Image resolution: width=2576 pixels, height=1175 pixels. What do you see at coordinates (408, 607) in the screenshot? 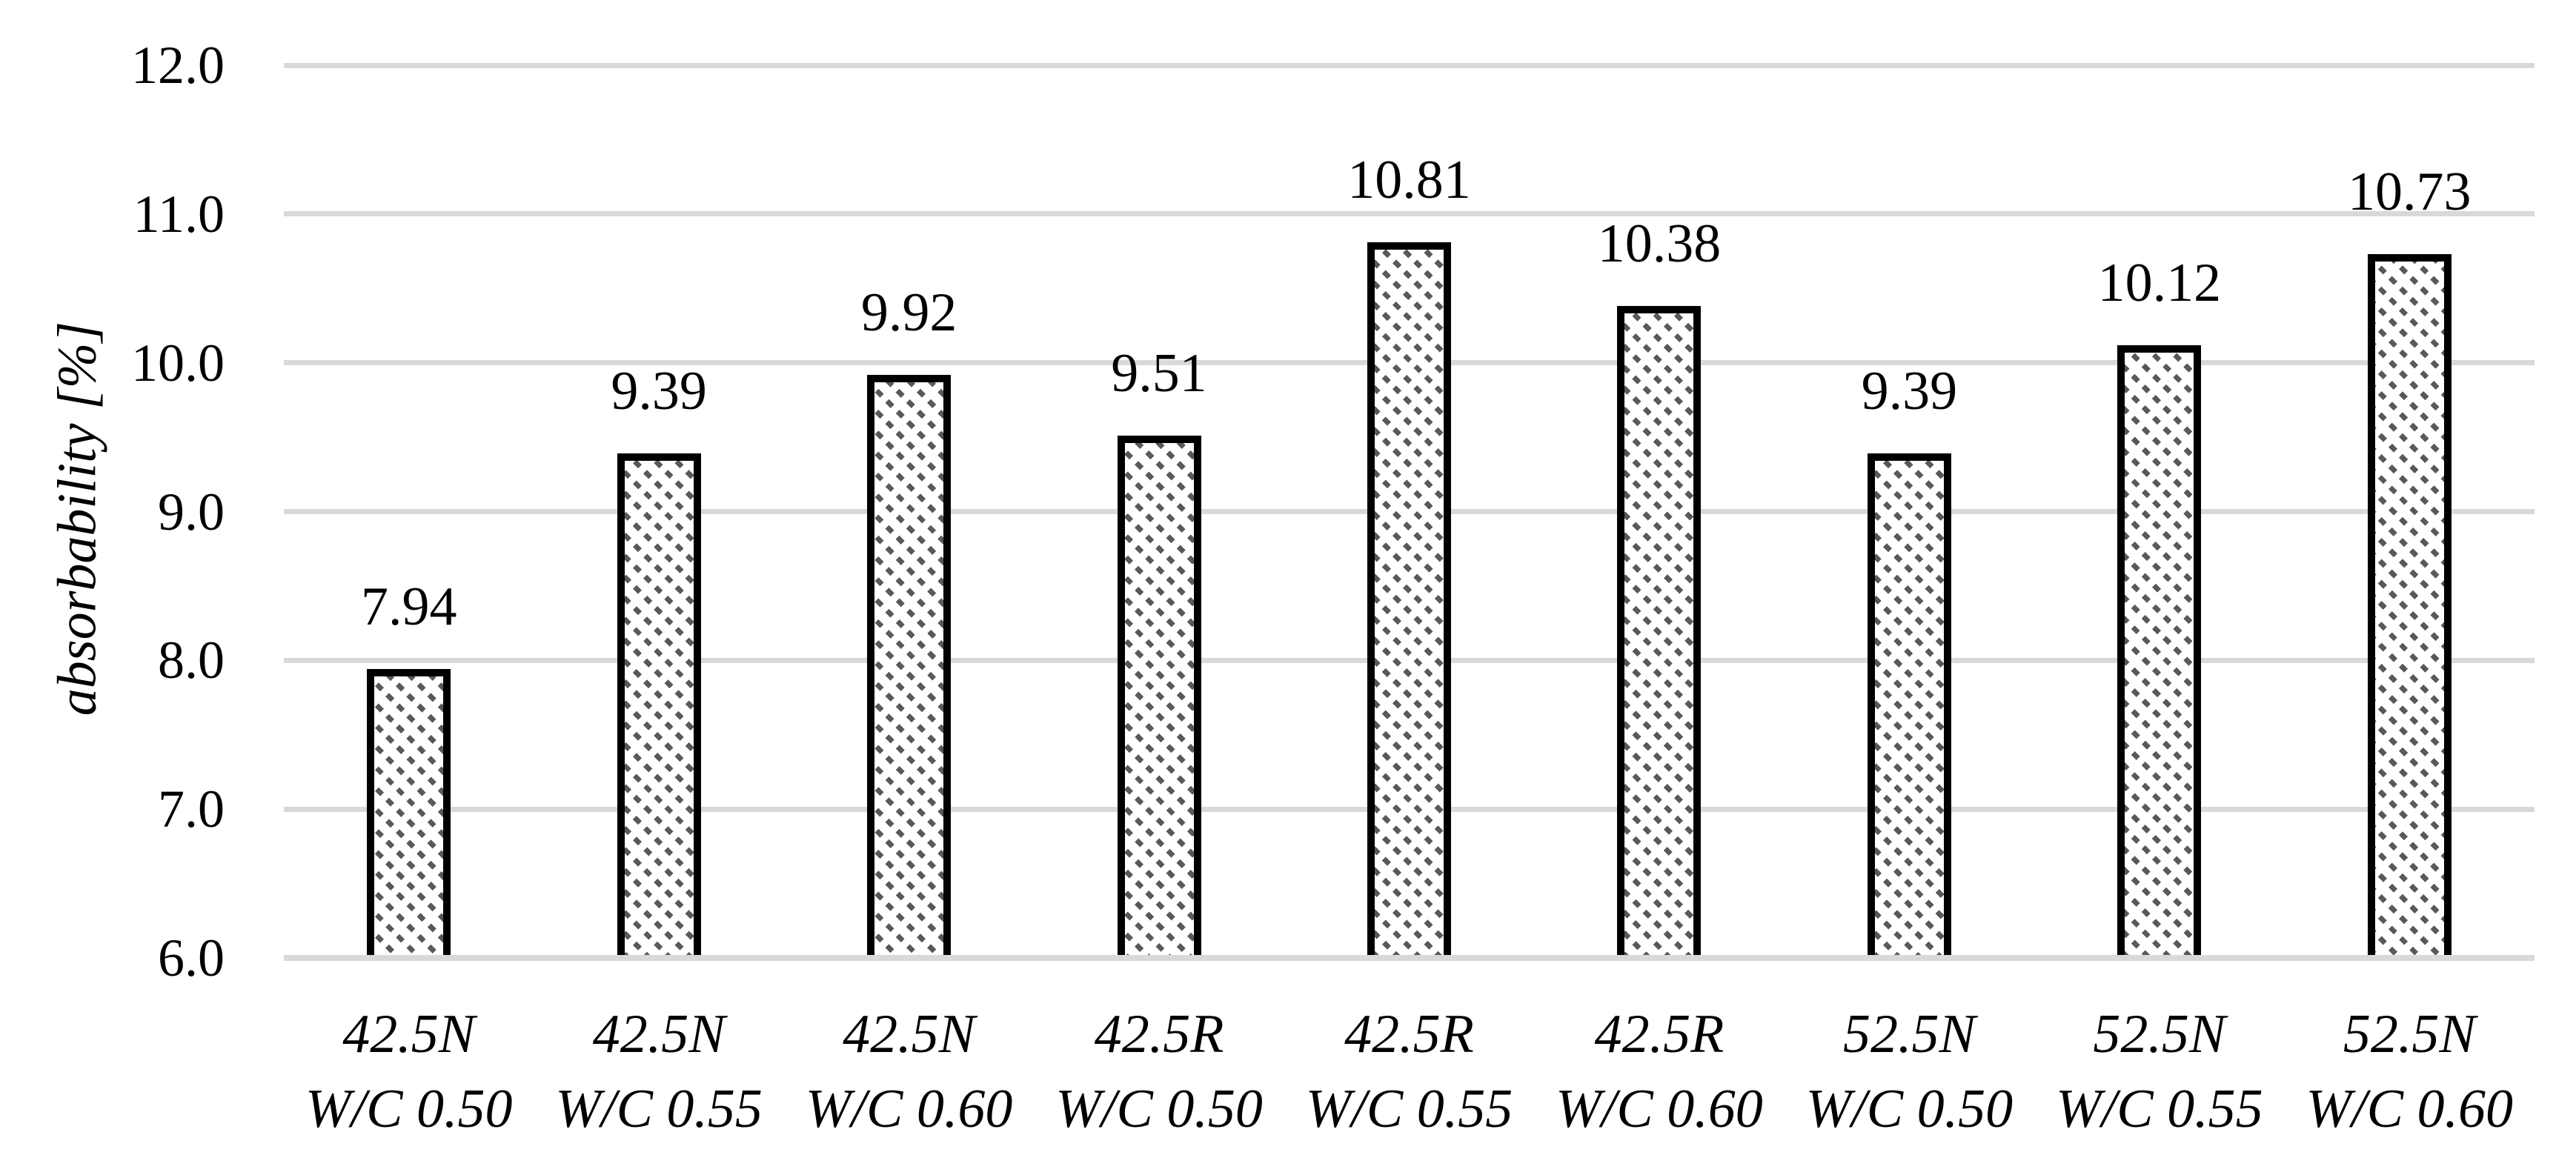
I see `bar-value-label: 7.94` at bounding box center [408, 607].